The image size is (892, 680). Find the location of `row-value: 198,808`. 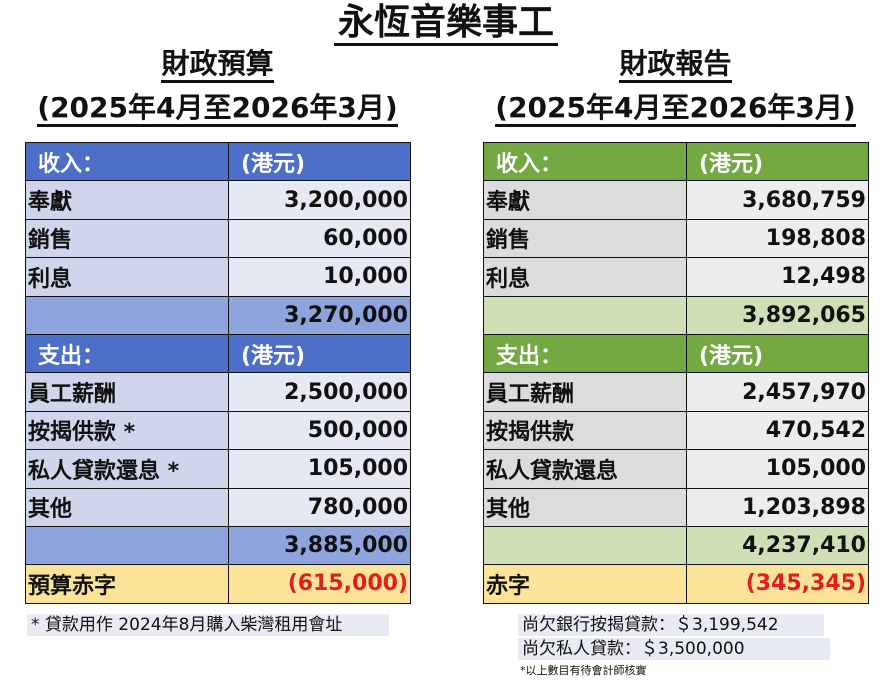

row-value: 198,808 is located at coordinates (777, 238).